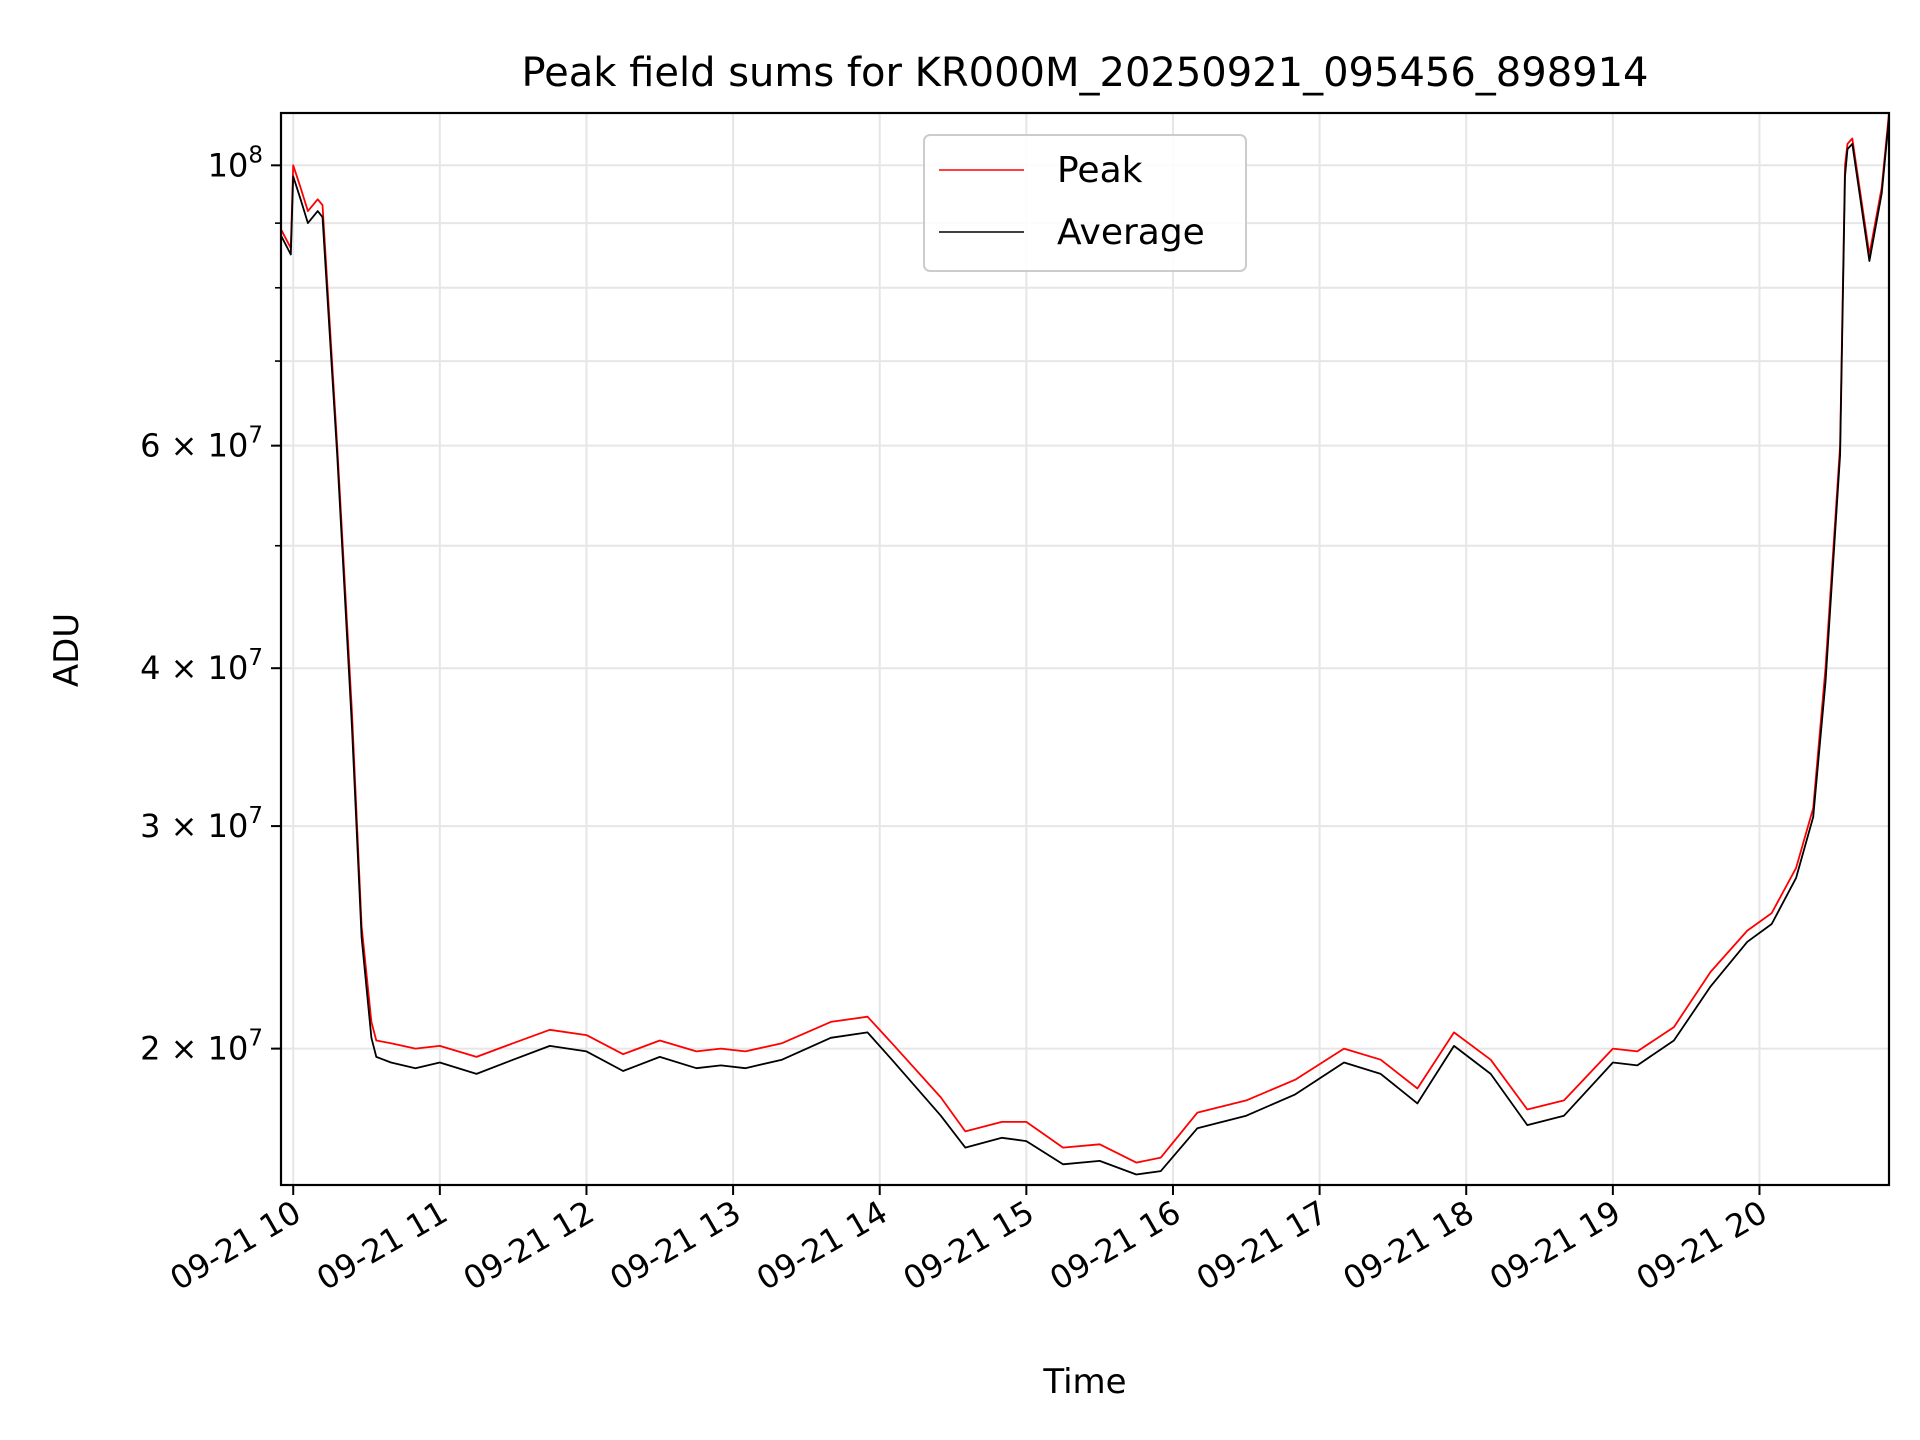 This screenshot has width=1920, height=1440. What do you see at coordinates (201, 444) in the screenshot?
I see `y-tick-label: 6 × 107` at bounding box center [201, 444].